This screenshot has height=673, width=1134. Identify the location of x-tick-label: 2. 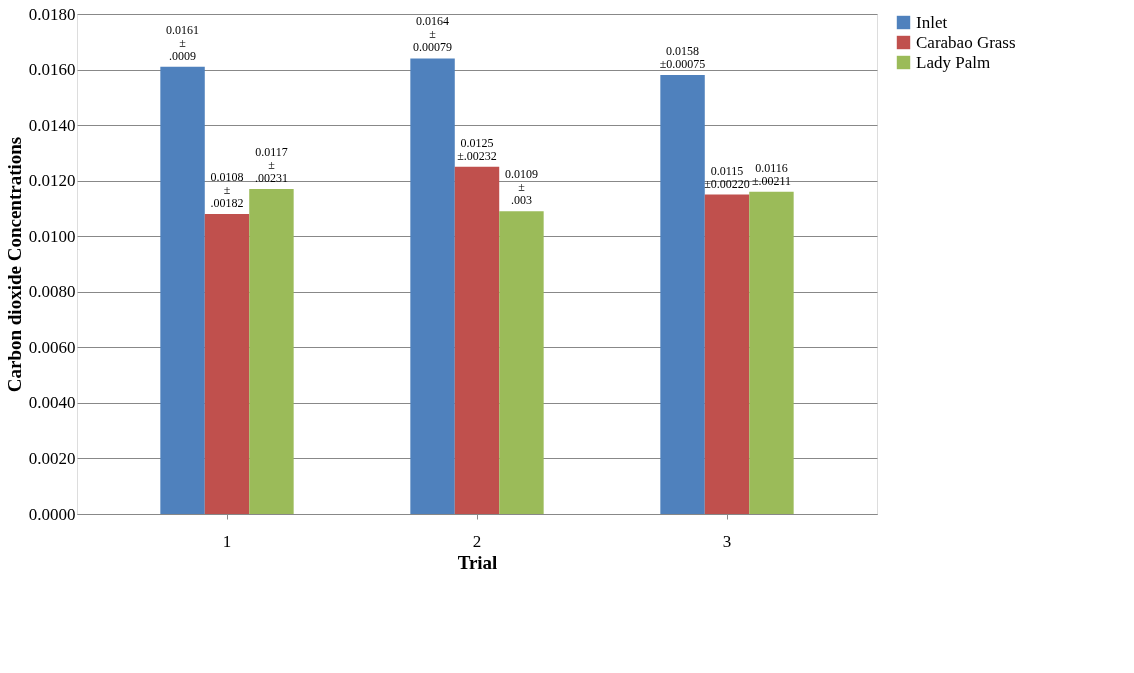
(477, 541).